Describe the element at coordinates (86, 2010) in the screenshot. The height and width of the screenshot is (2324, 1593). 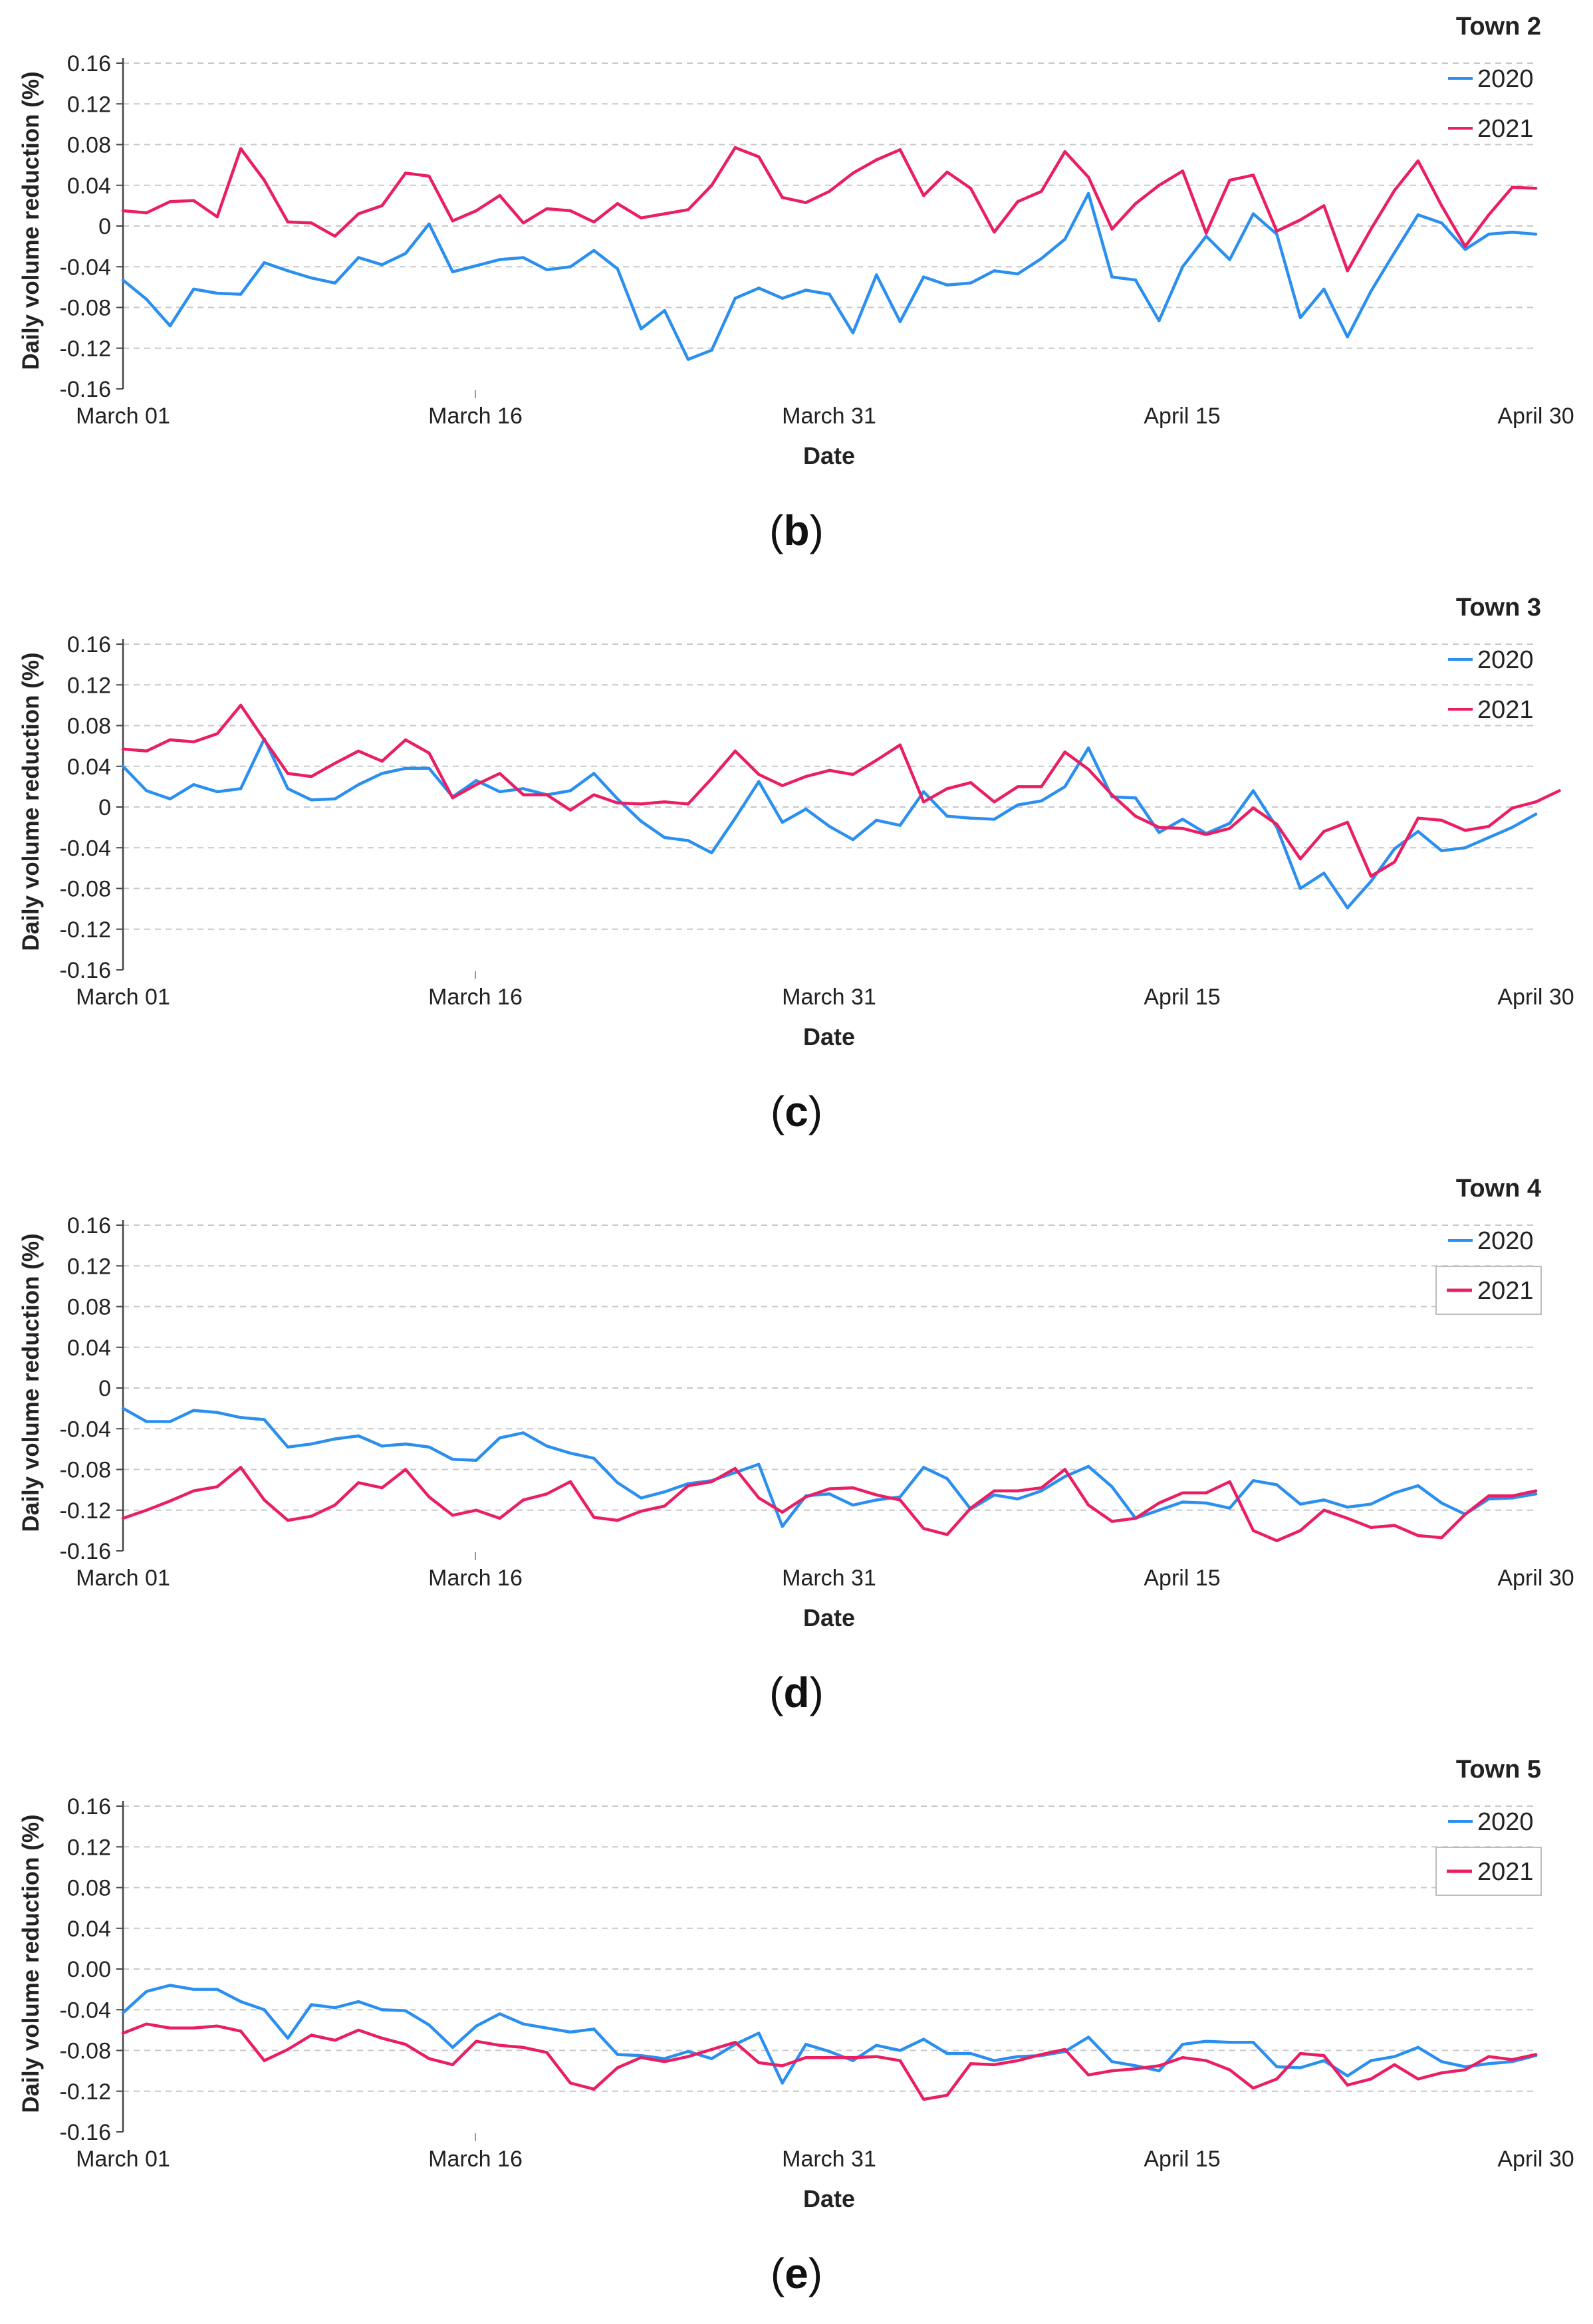
I see `y-tick-label: -0.04` at that location.